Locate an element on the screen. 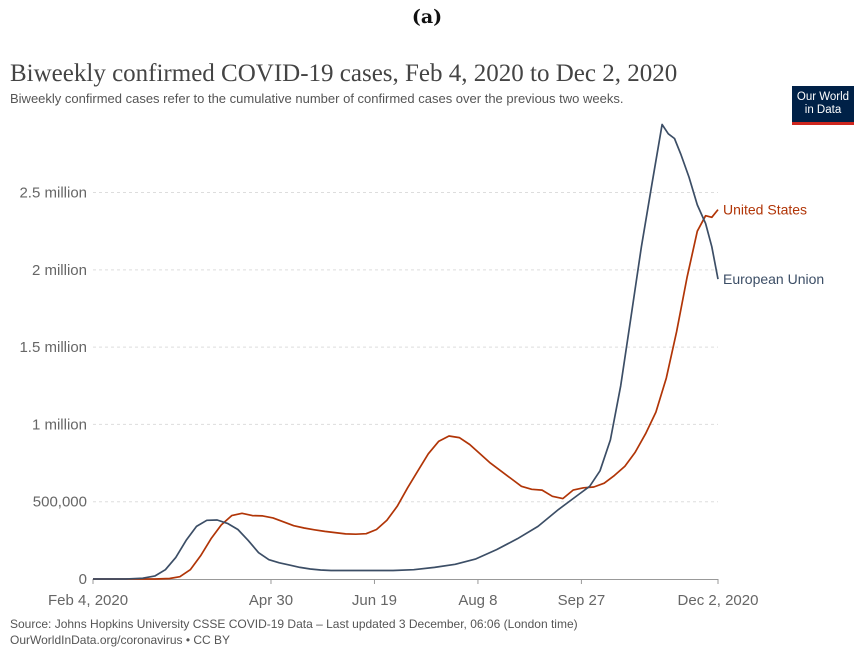  y-tick-label: 1.5 million is located at coordinates (53, 347).